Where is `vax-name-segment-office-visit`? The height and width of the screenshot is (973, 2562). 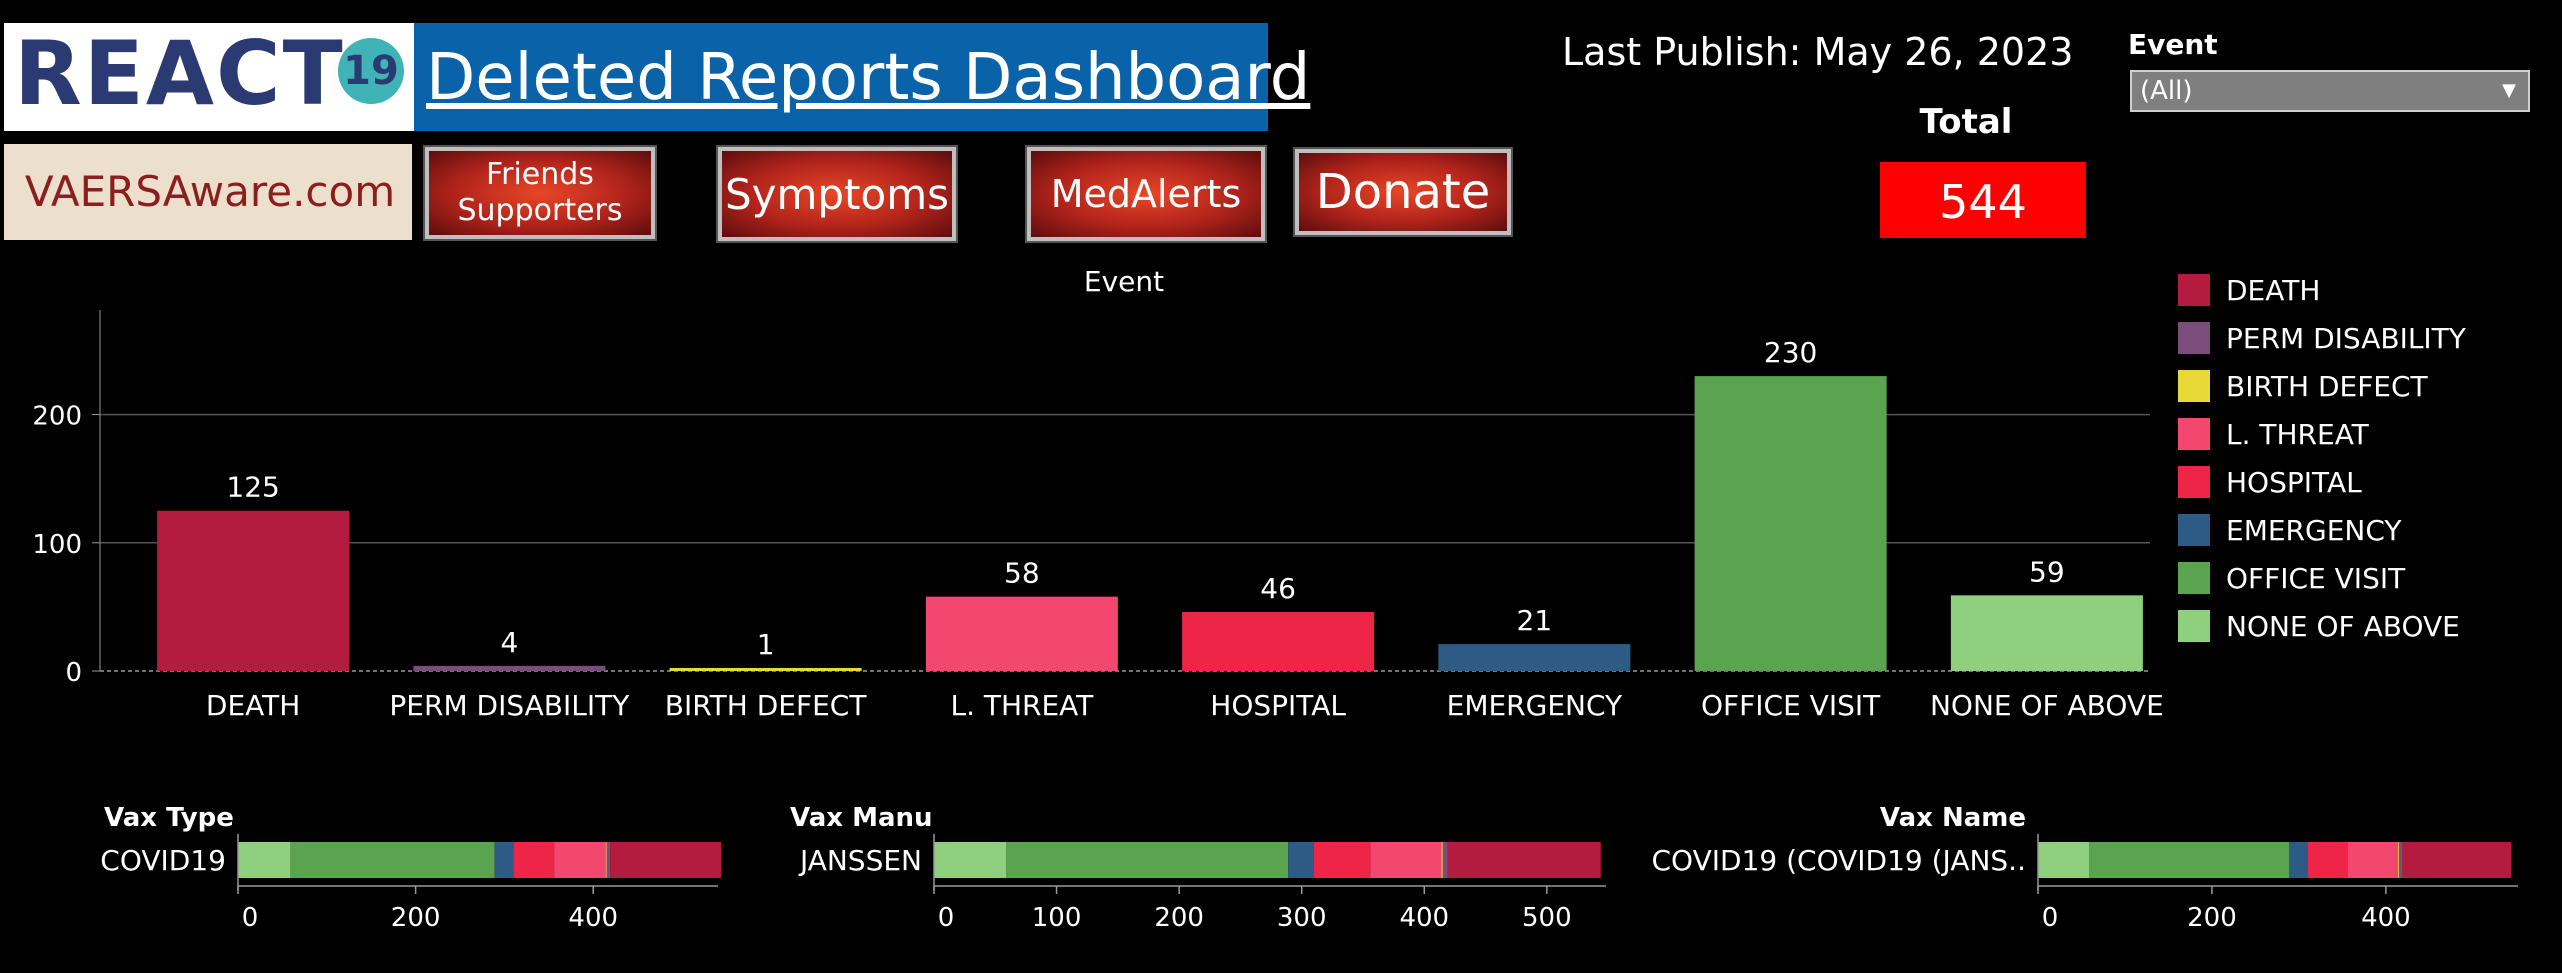 vax-name-segment-office-visit is located at coordinates (2189, 860).